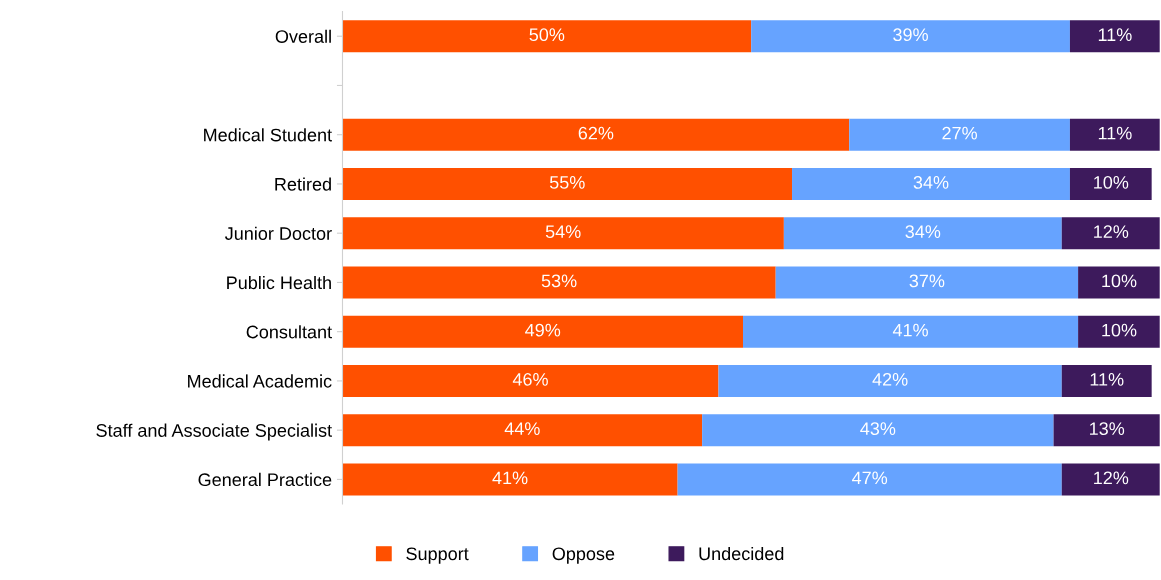 This screenshot has width=1161, height=580. I want to click on data-label: 53%, so click(559, 281).